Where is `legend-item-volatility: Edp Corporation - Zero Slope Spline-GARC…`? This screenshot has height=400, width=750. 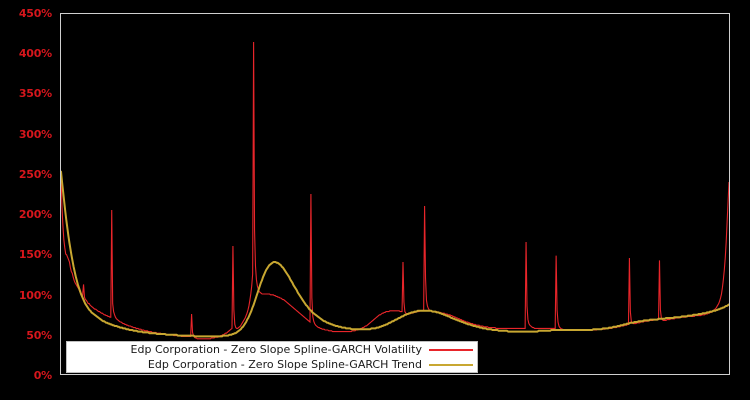 legend-item-volatility: Edp Corporation - Zero Slope Spline-GARC… is located at coordinates (272, 349).